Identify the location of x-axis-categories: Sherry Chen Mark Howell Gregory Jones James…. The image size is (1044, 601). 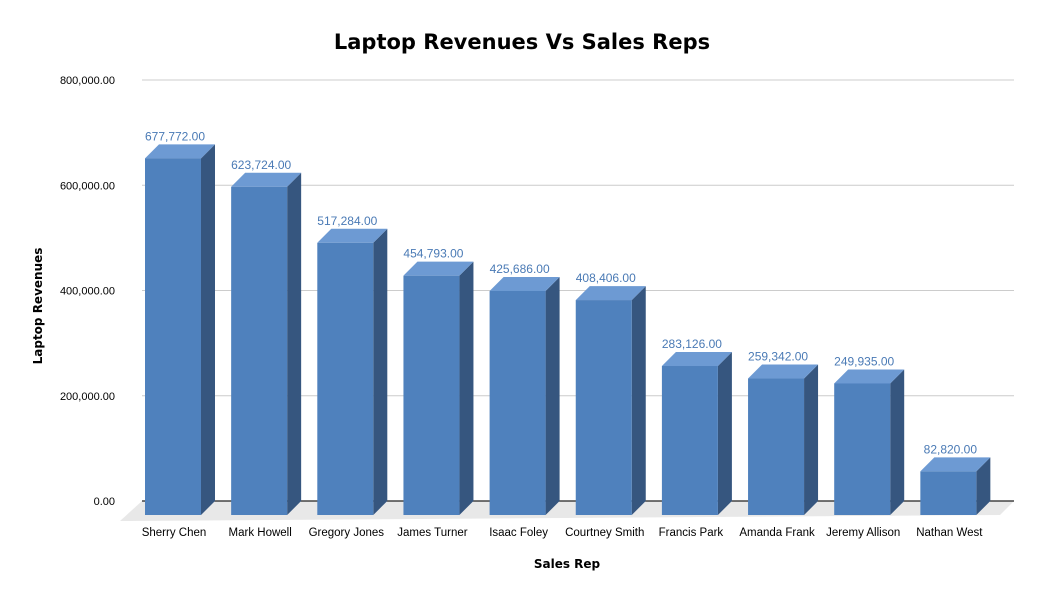
(563, 533).